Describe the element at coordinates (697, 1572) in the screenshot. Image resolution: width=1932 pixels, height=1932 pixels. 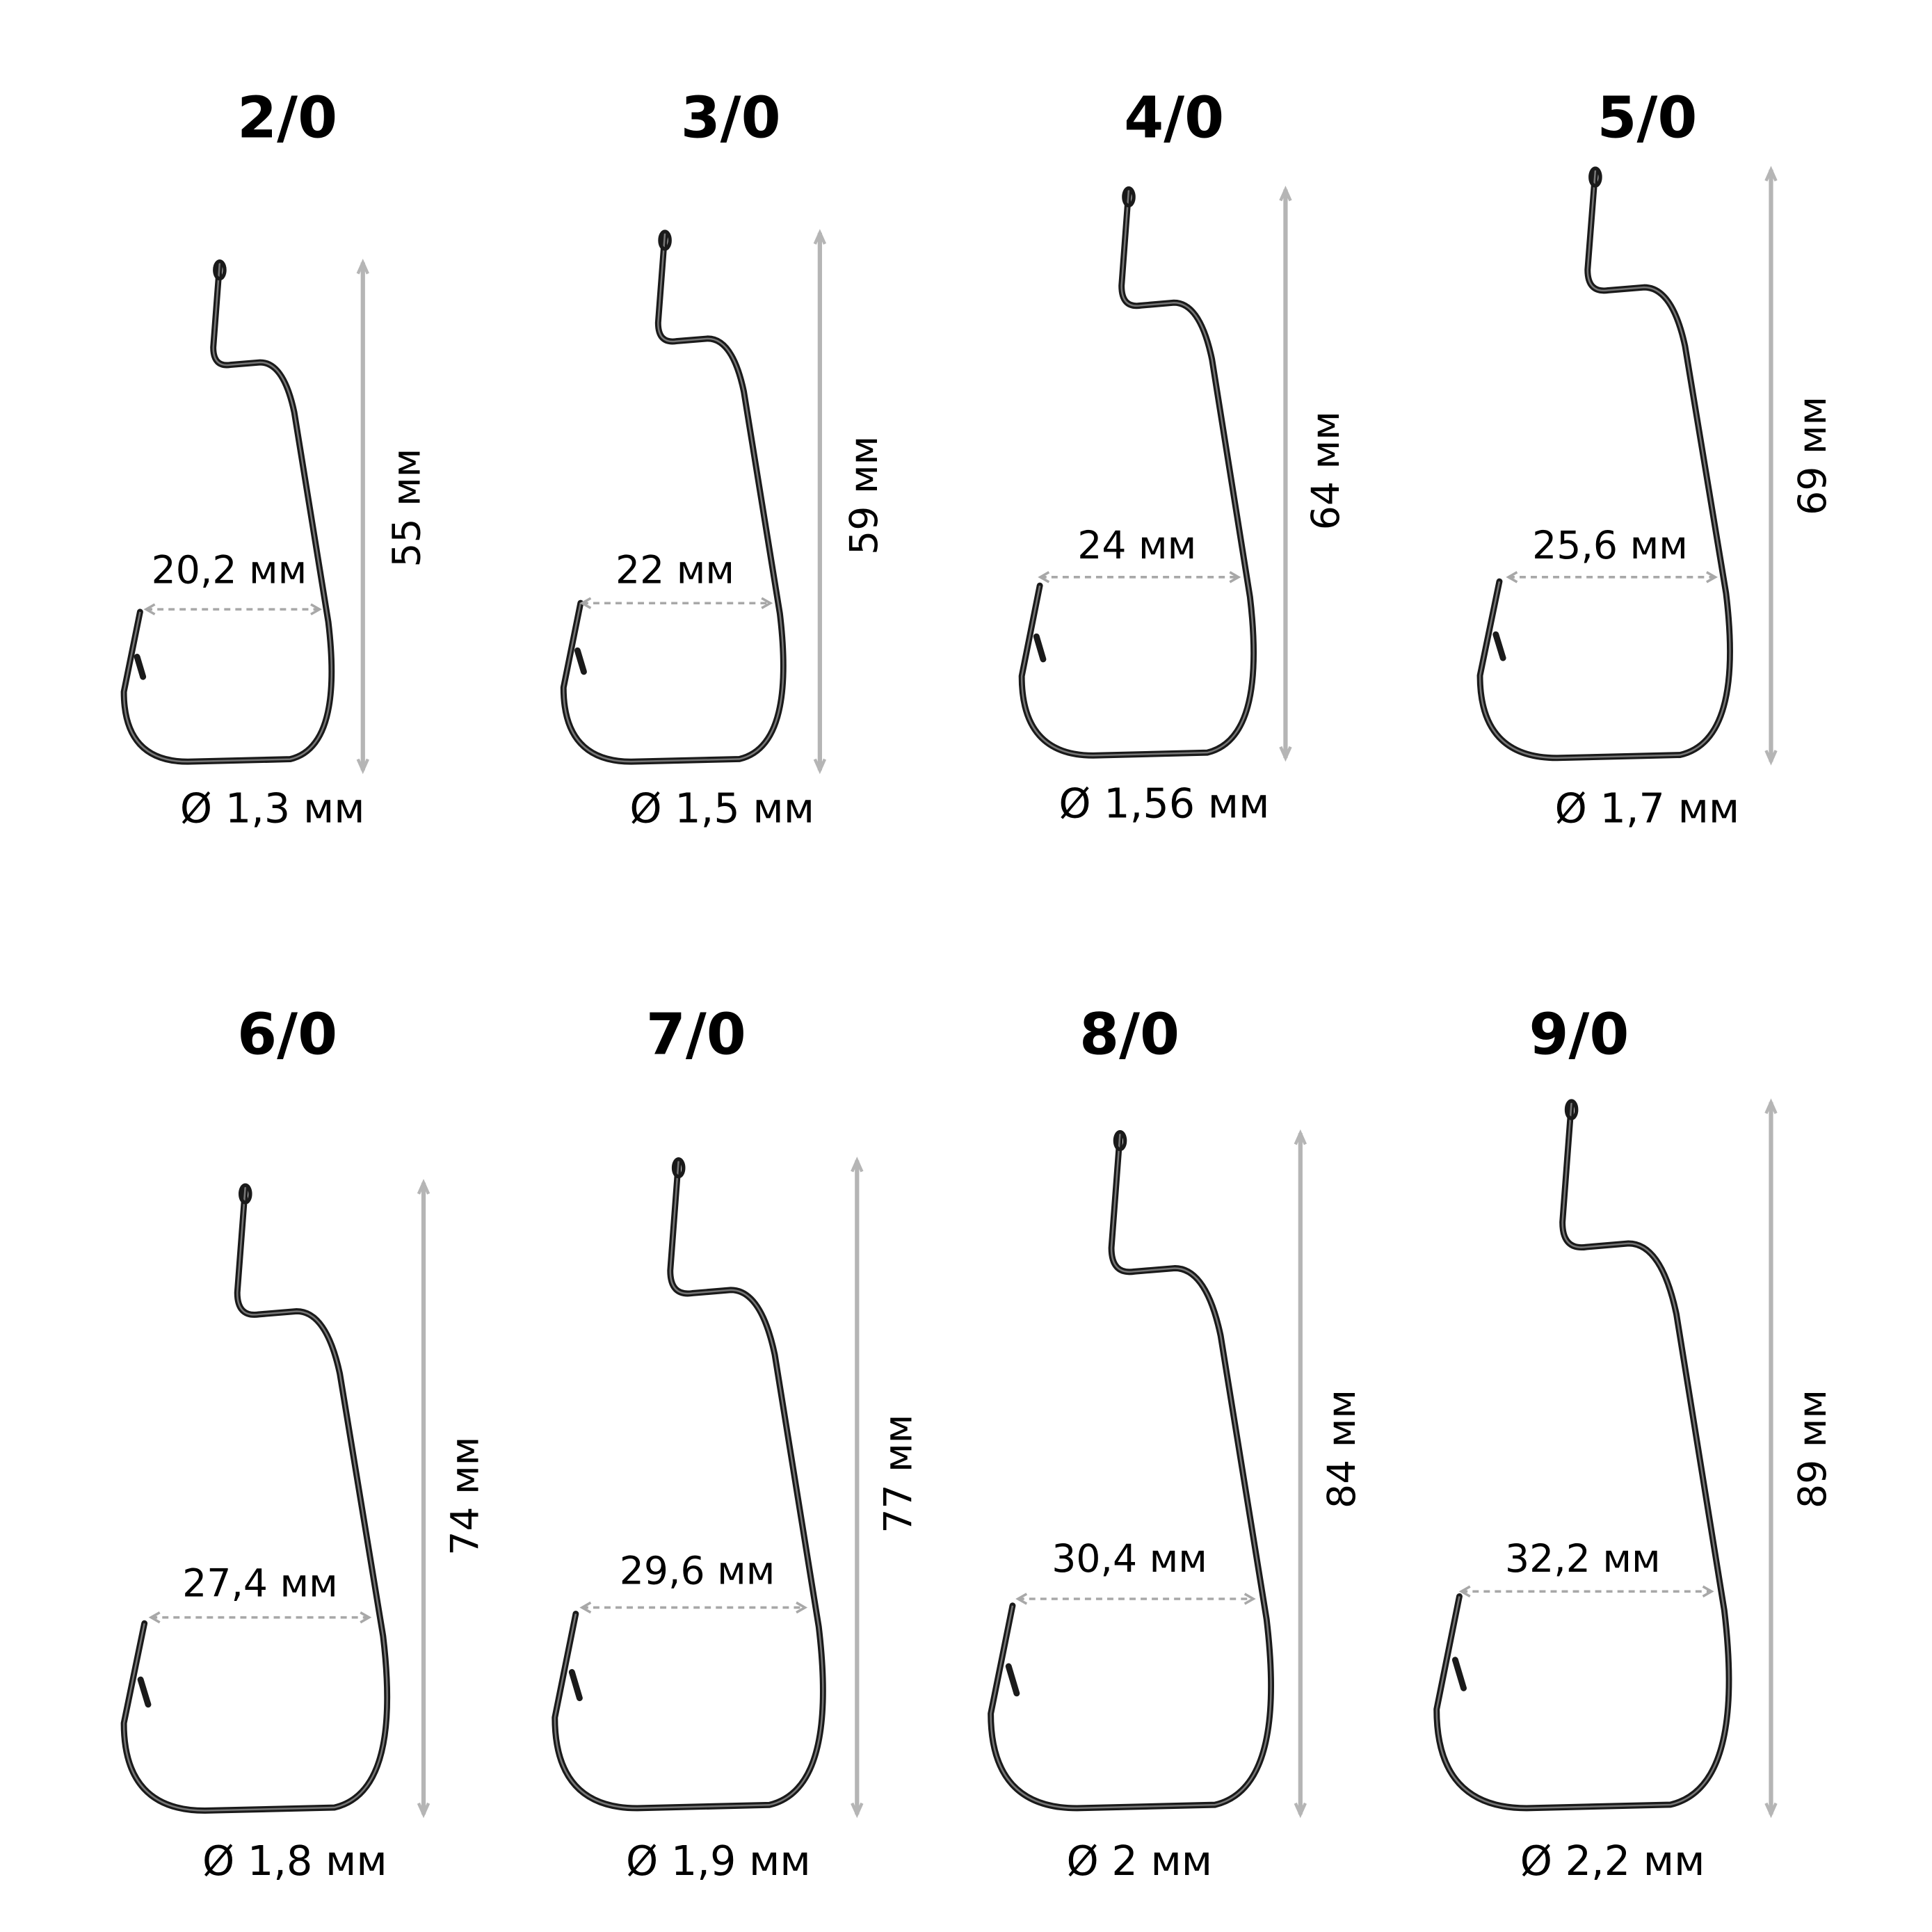
I see `gap-label: 29,6 мм` at that location.